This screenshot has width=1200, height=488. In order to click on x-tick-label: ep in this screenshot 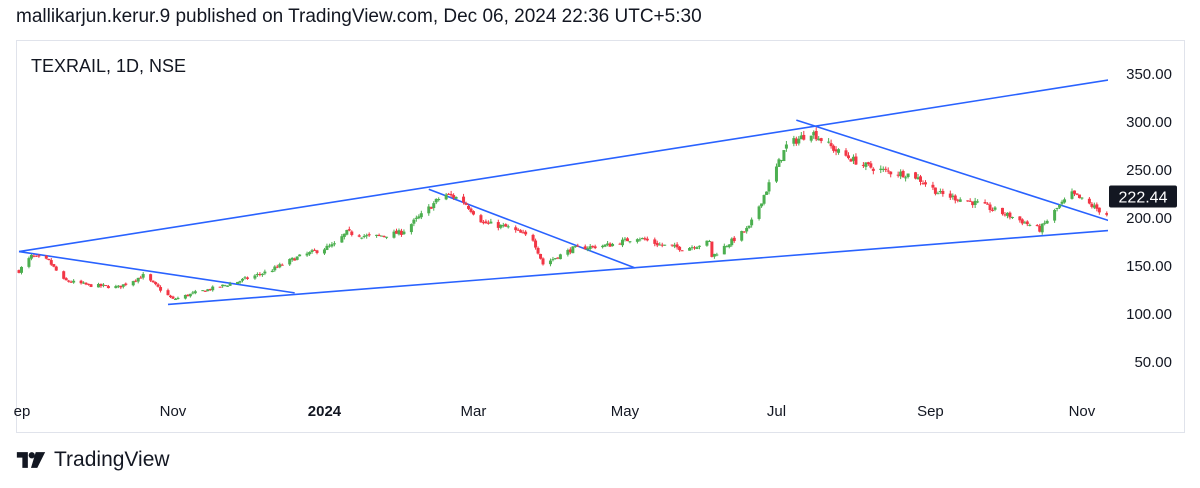, I will do `click(22, 411)`.